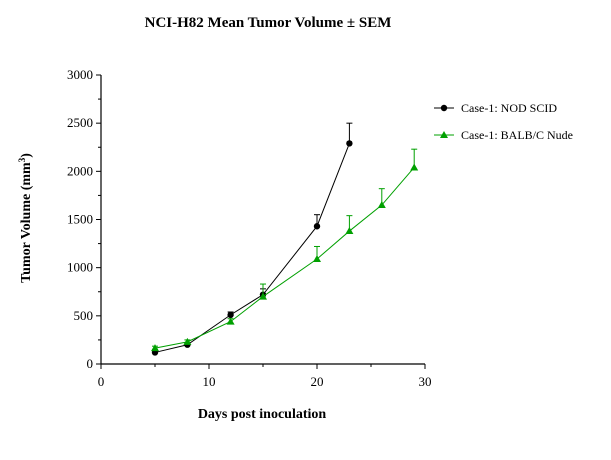 Image resolution: width=611 pixels, height=460 pixels. Describe the element at coordinates (425, 381) in the screenshot. I see `x-tick-label: 30` at that location.